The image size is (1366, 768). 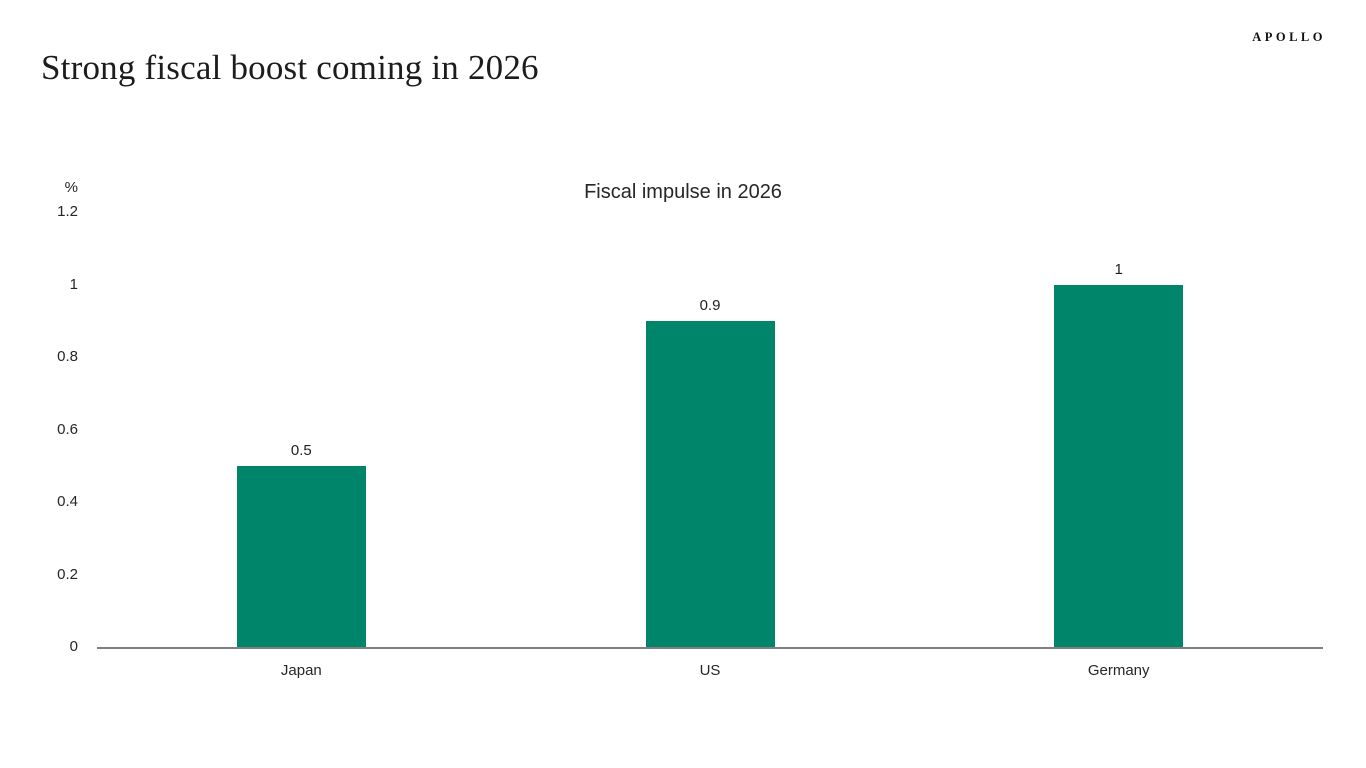 I want to click on chart-title: Fiscal impulse in 2026, so click(x=683, y=192).